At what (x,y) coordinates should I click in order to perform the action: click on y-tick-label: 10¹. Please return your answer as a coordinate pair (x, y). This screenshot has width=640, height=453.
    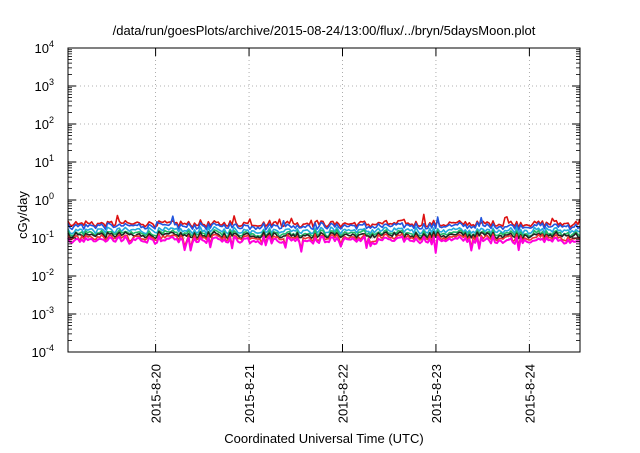
    Looking at the image, I should click on (44, 161).